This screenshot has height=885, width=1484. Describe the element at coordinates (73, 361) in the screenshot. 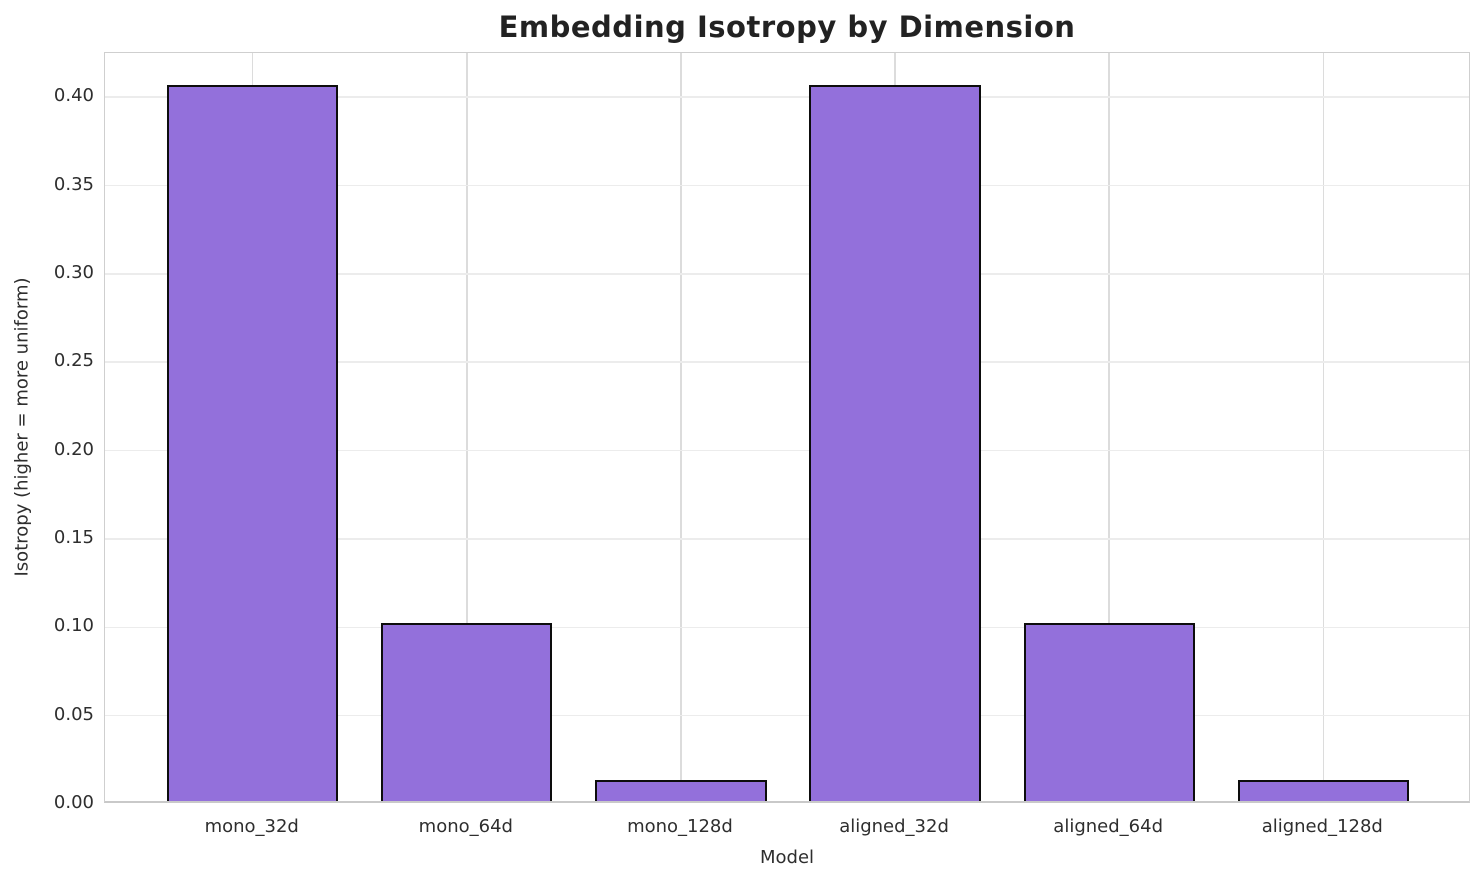

I see `y-tick-label: 0.25` at that location.